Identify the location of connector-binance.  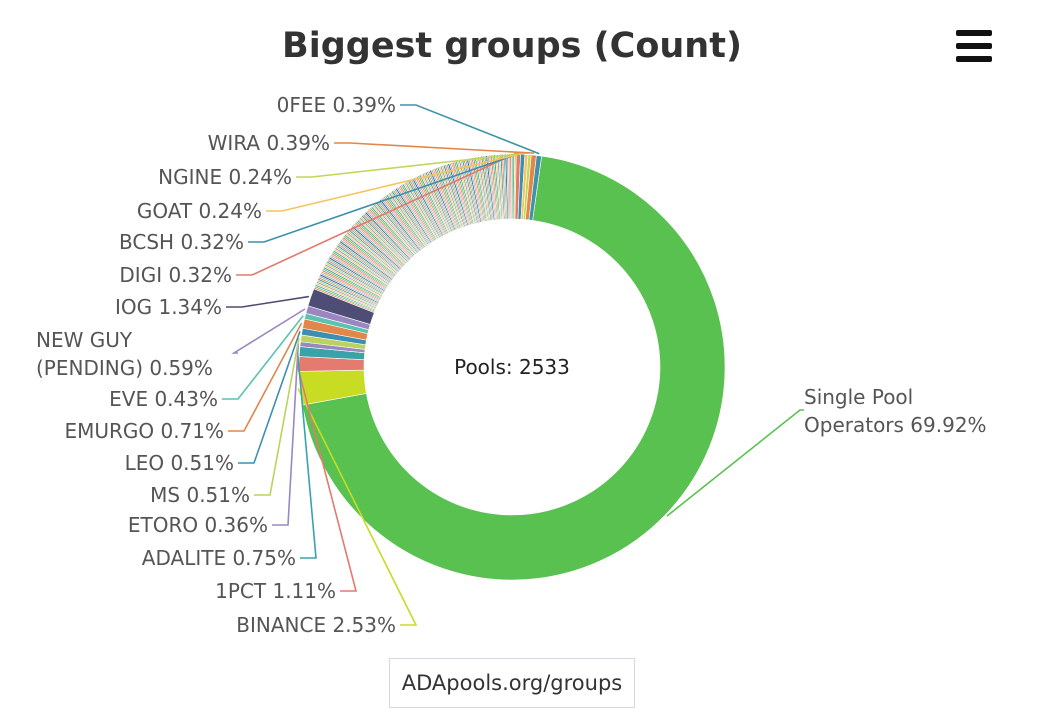
(357, 507).